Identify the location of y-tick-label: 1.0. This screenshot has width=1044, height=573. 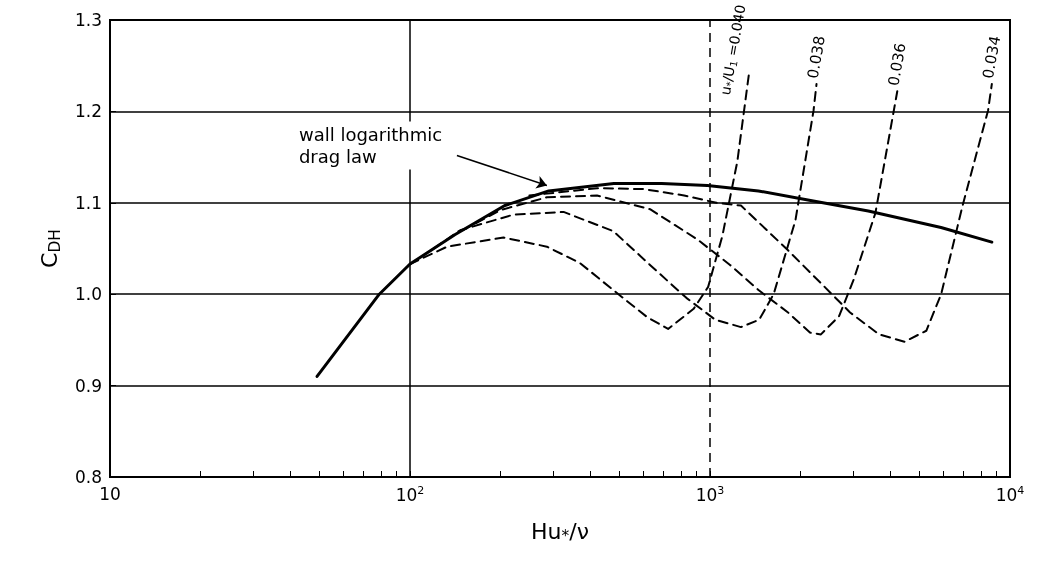
(88, 294).